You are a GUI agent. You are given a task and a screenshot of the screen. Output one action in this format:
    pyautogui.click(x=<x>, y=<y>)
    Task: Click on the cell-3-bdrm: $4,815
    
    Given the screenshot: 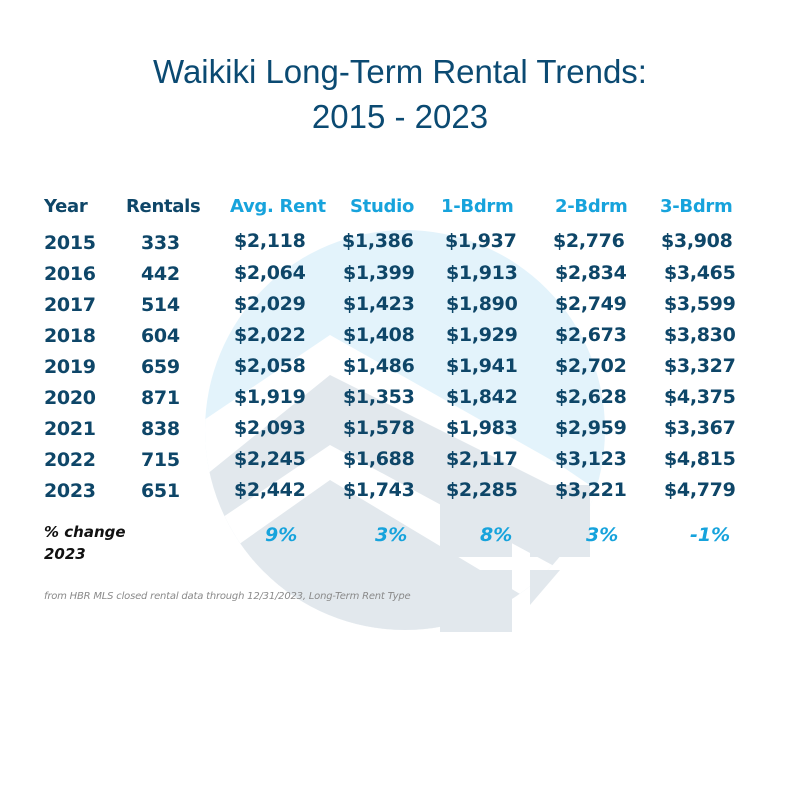 What is the action you would take?
    pyautogui.click(x=700, y=459)
    